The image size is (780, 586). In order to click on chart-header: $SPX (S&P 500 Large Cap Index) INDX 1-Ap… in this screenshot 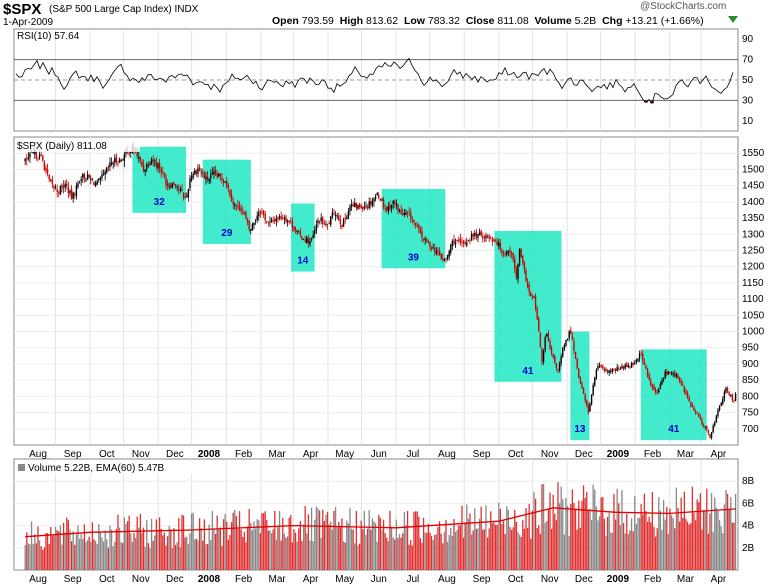, I will do `click(390, 14)`.